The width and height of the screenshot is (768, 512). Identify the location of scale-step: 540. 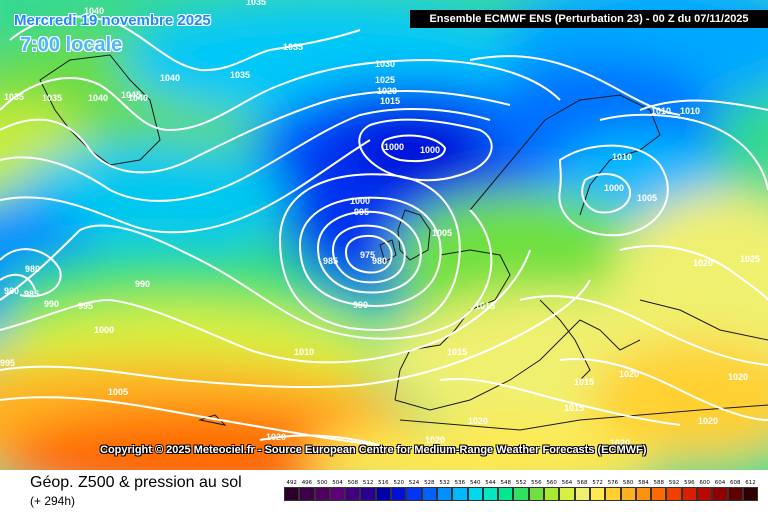
(475, 490).